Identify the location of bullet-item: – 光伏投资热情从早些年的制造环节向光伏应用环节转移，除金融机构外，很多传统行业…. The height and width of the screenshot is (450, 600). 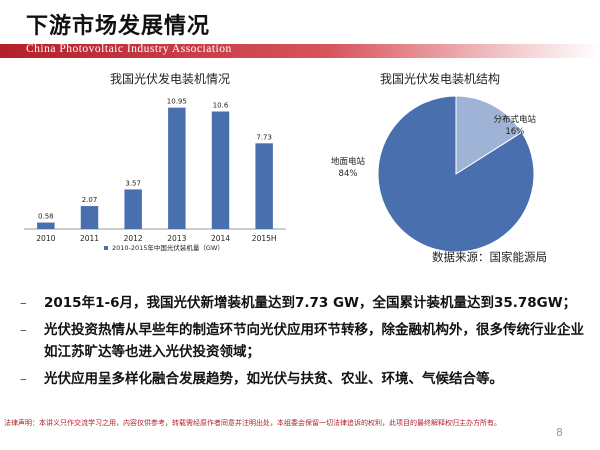
(299, 341).